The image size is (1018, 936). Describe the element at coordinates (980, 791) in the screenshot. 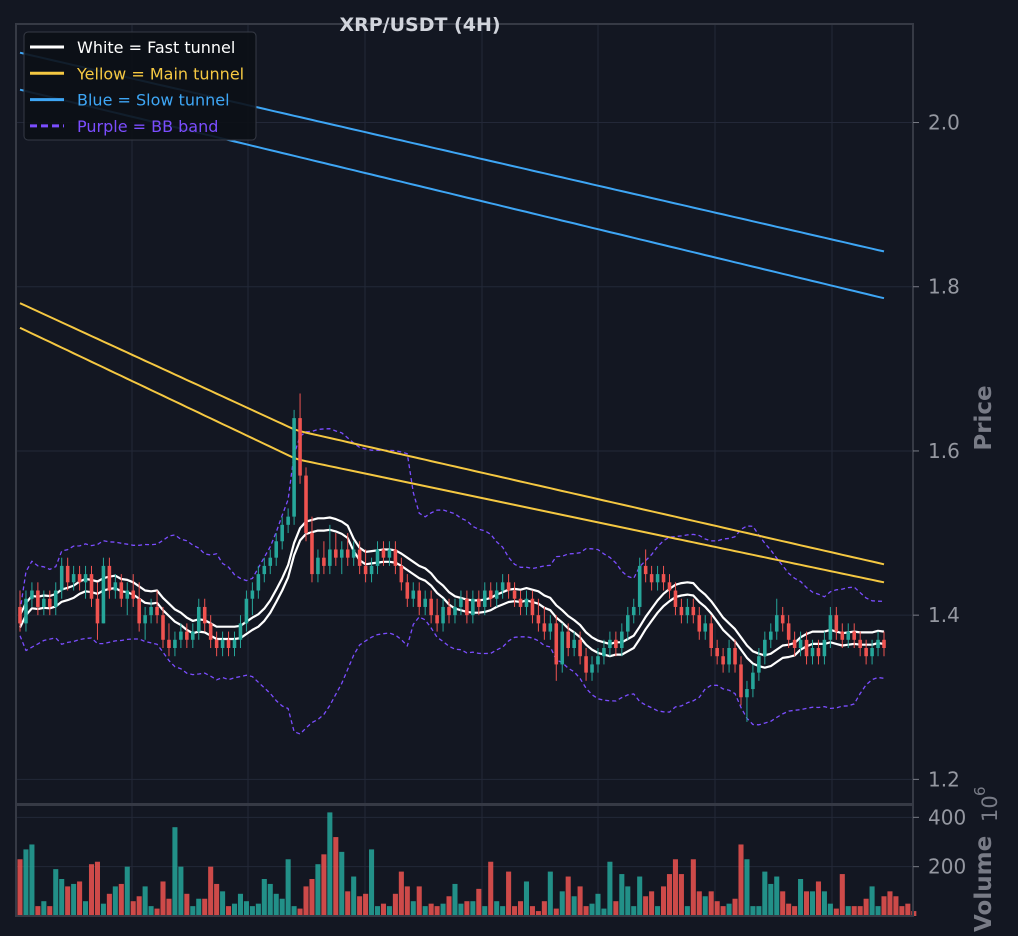

I see `volume-axis-exponent: 6` at that location.